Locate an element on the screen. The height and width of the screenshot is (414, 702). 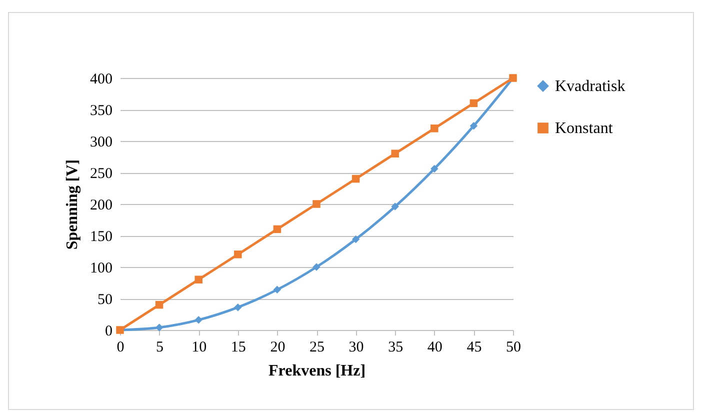
x-tick-label: 30 is located at coordinates (356, 348).